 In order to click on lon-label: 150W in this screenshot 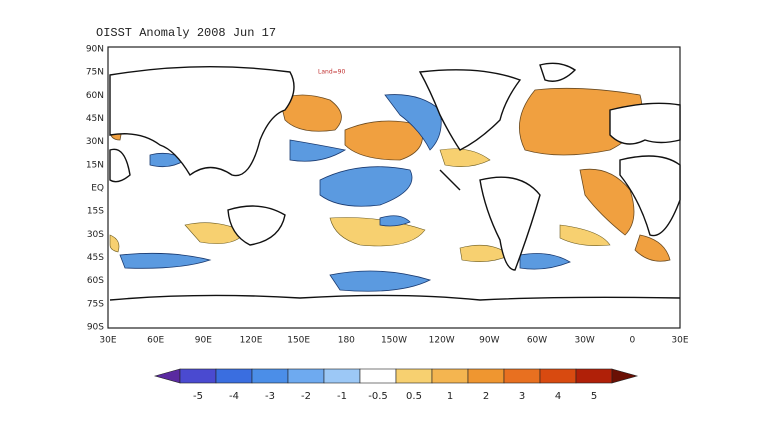, I will do `click(394, 341)`.